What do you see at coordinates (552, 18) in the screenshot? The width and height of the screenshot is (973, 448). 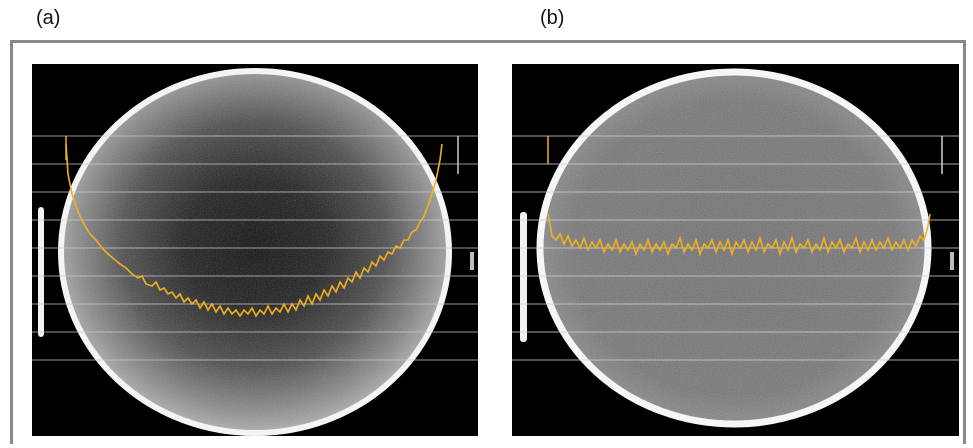 I see `panel-b-label: (b)` at bounding box center [552, 18].